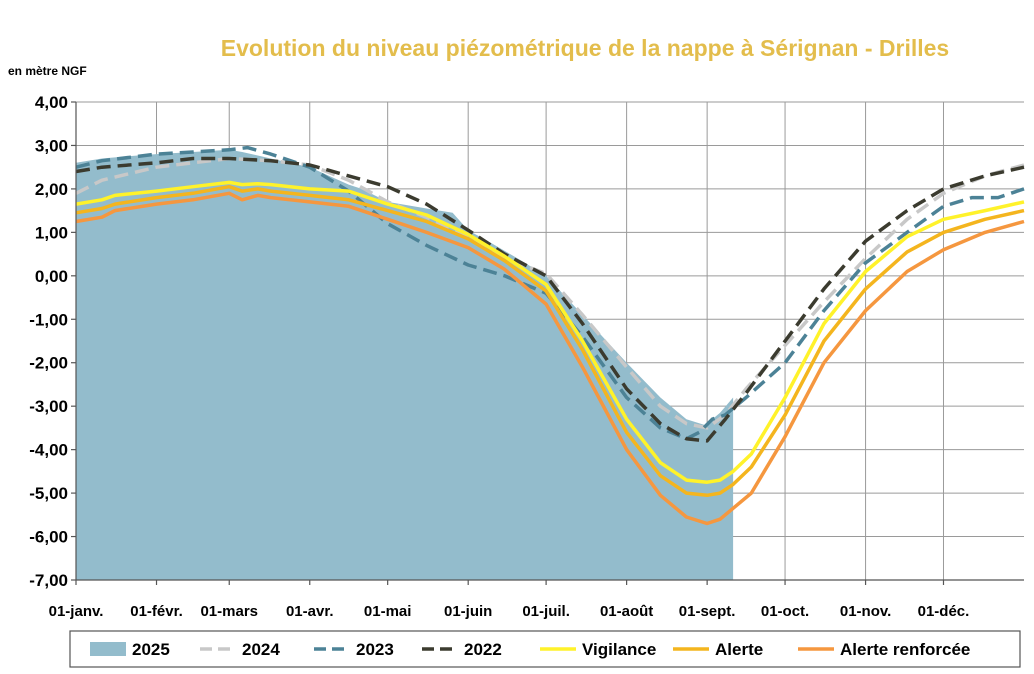 The image size is (1034, 674). What do you see at coordinates (944, 611) in the screenshot?
I see `x-tick-label: 01-déc.` at bounding box center [944, 611].